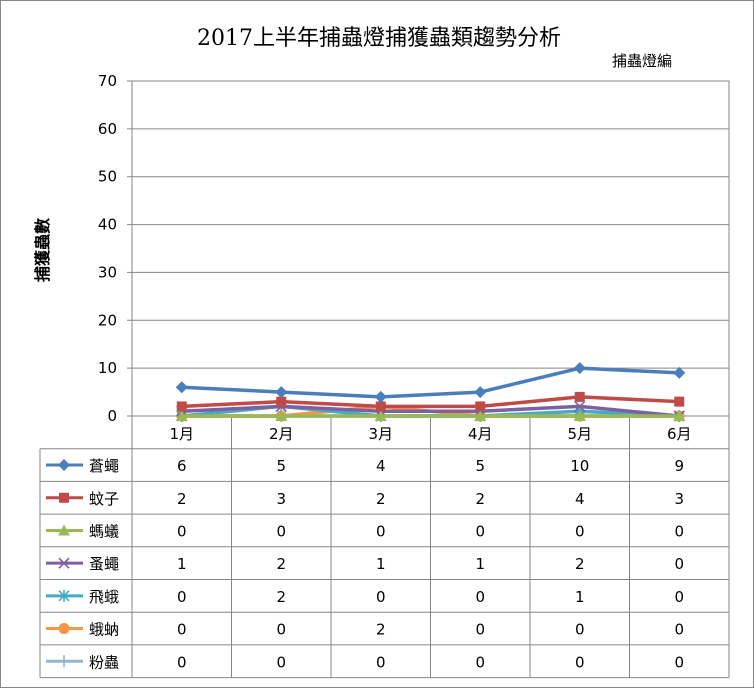 The height and width of the screenshot is (688, 754). Describe the element at coordinates (379, 38) in the screenshot. I see `chart-title: 2017上半年捕蟲燈捕獲蟲類趨勢分析` at that location.